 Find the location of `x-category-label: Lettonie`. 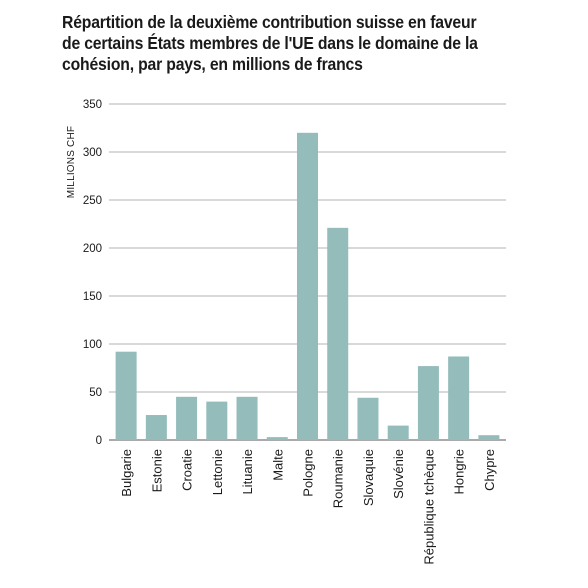

x-category-label: Lettonie is located at coordinates (217, 472).